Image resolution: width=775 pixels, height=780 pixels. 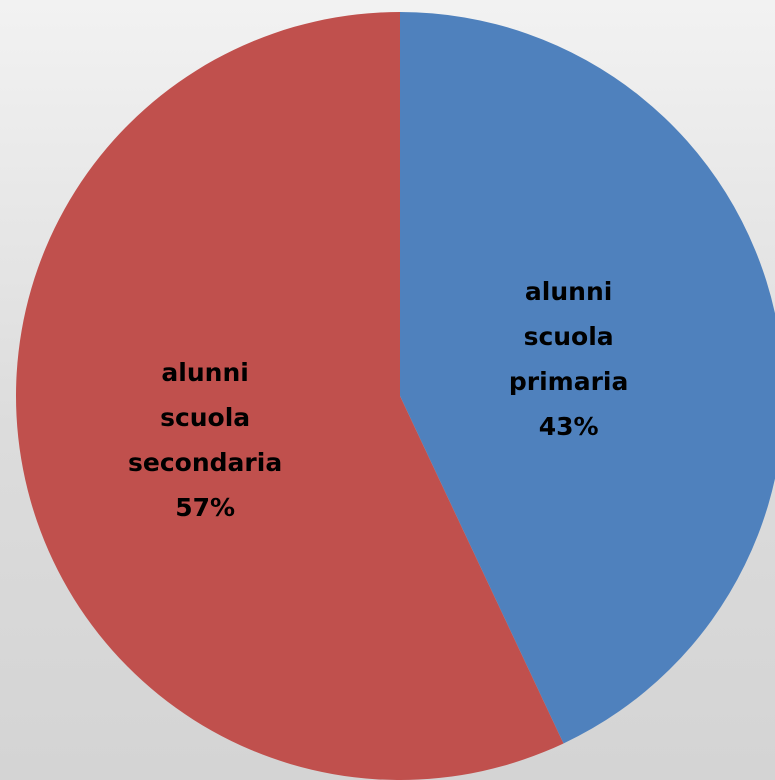 I want to click on slice-label-line: primaria, so click(x=568, y=381).